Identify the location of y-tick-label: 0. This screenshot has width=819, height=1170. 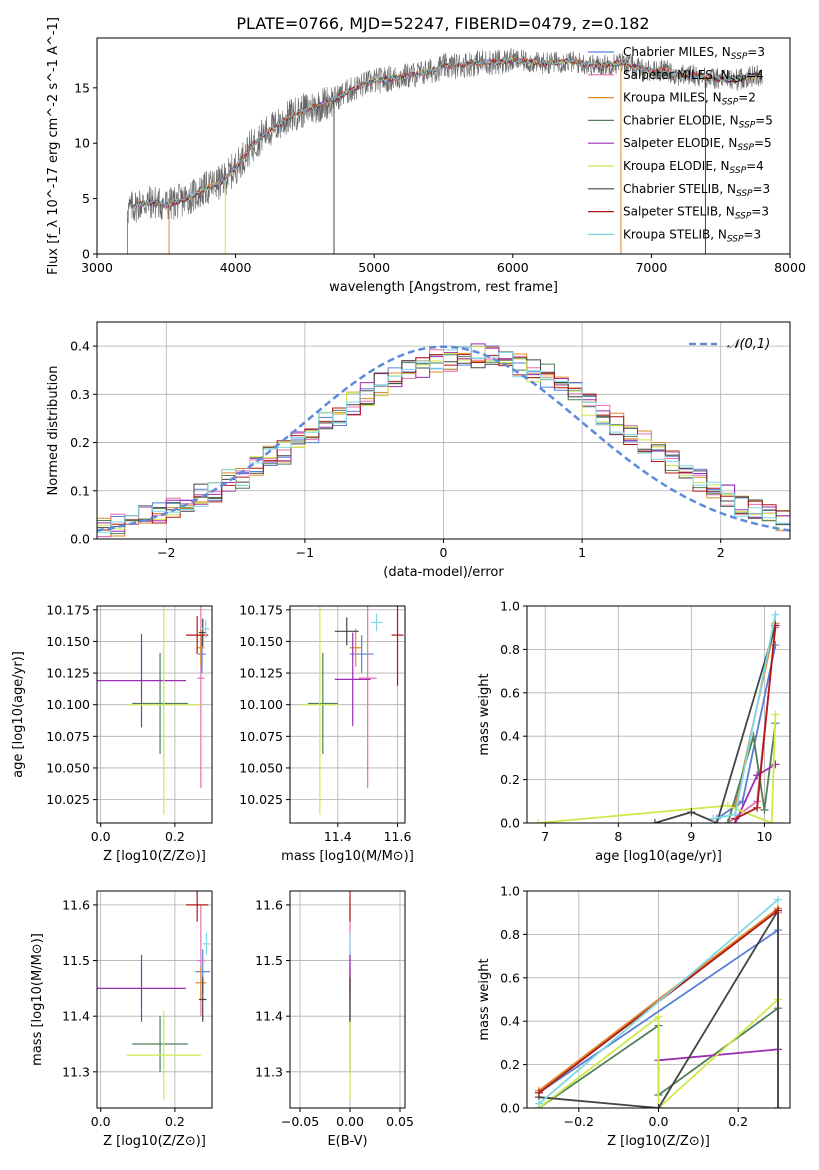
(86, 254).